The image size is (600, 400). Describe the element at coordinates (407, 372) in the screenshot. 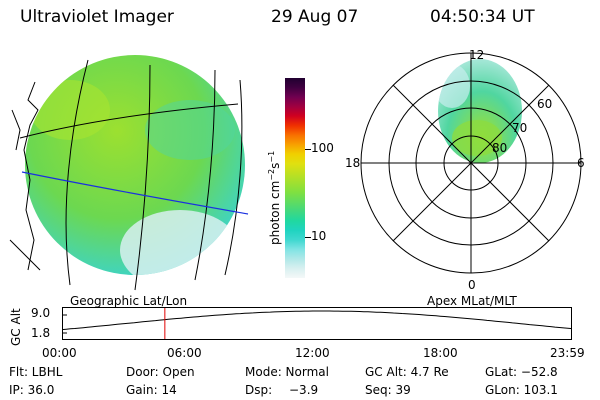

I see `gc-alt-info: GC Alt: 4.7 Re` at that location.